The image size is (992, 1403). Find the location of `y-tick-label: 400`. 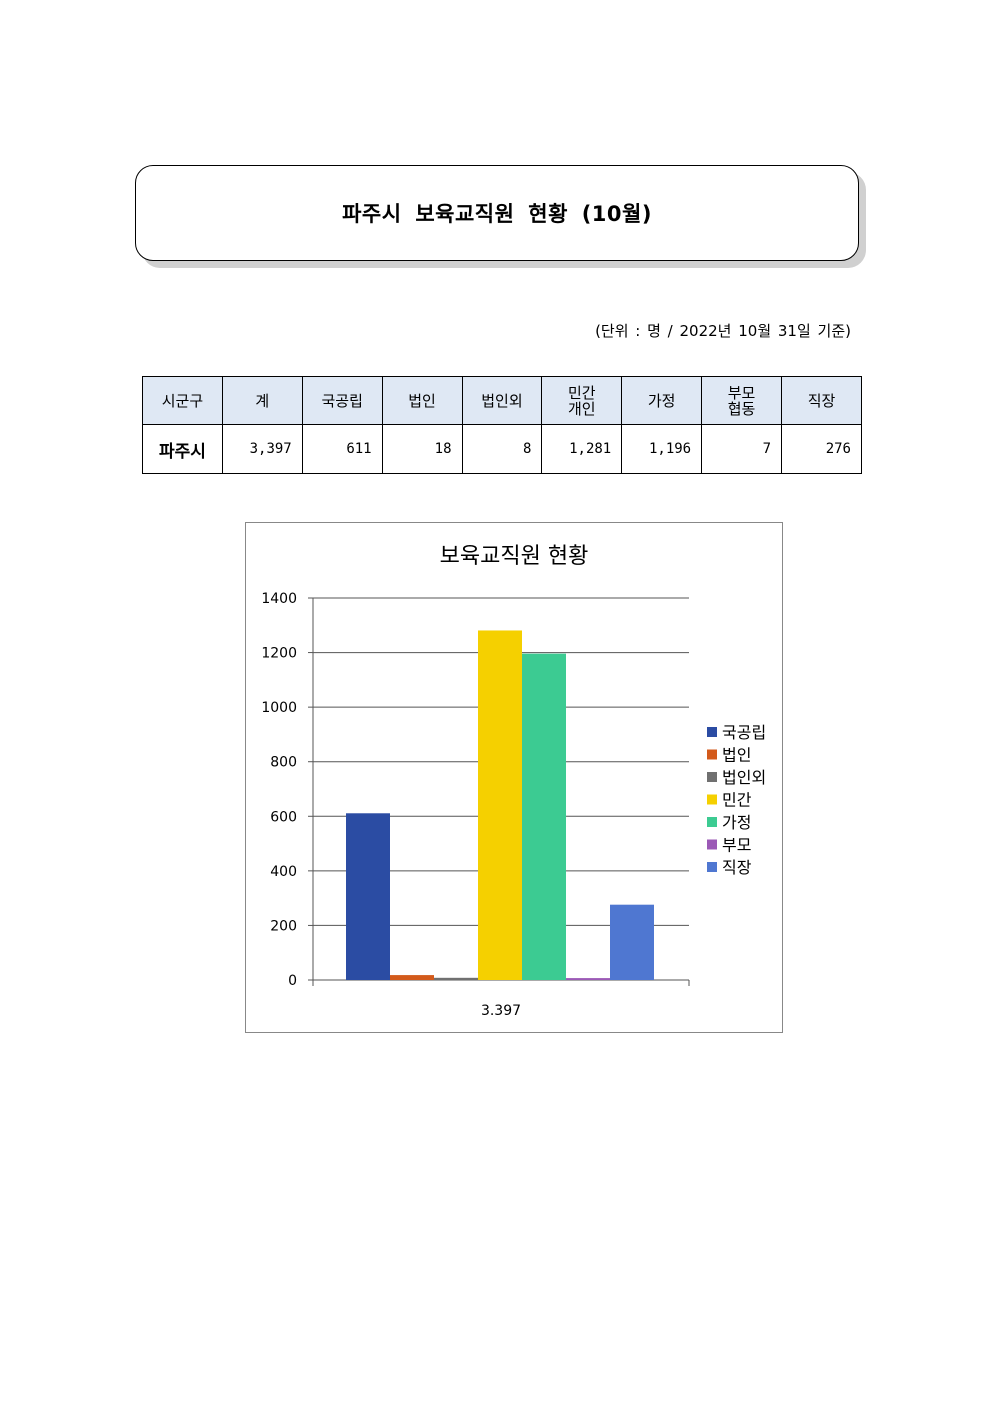

y-tick-label: 400 is located at coordinates (283, 872).